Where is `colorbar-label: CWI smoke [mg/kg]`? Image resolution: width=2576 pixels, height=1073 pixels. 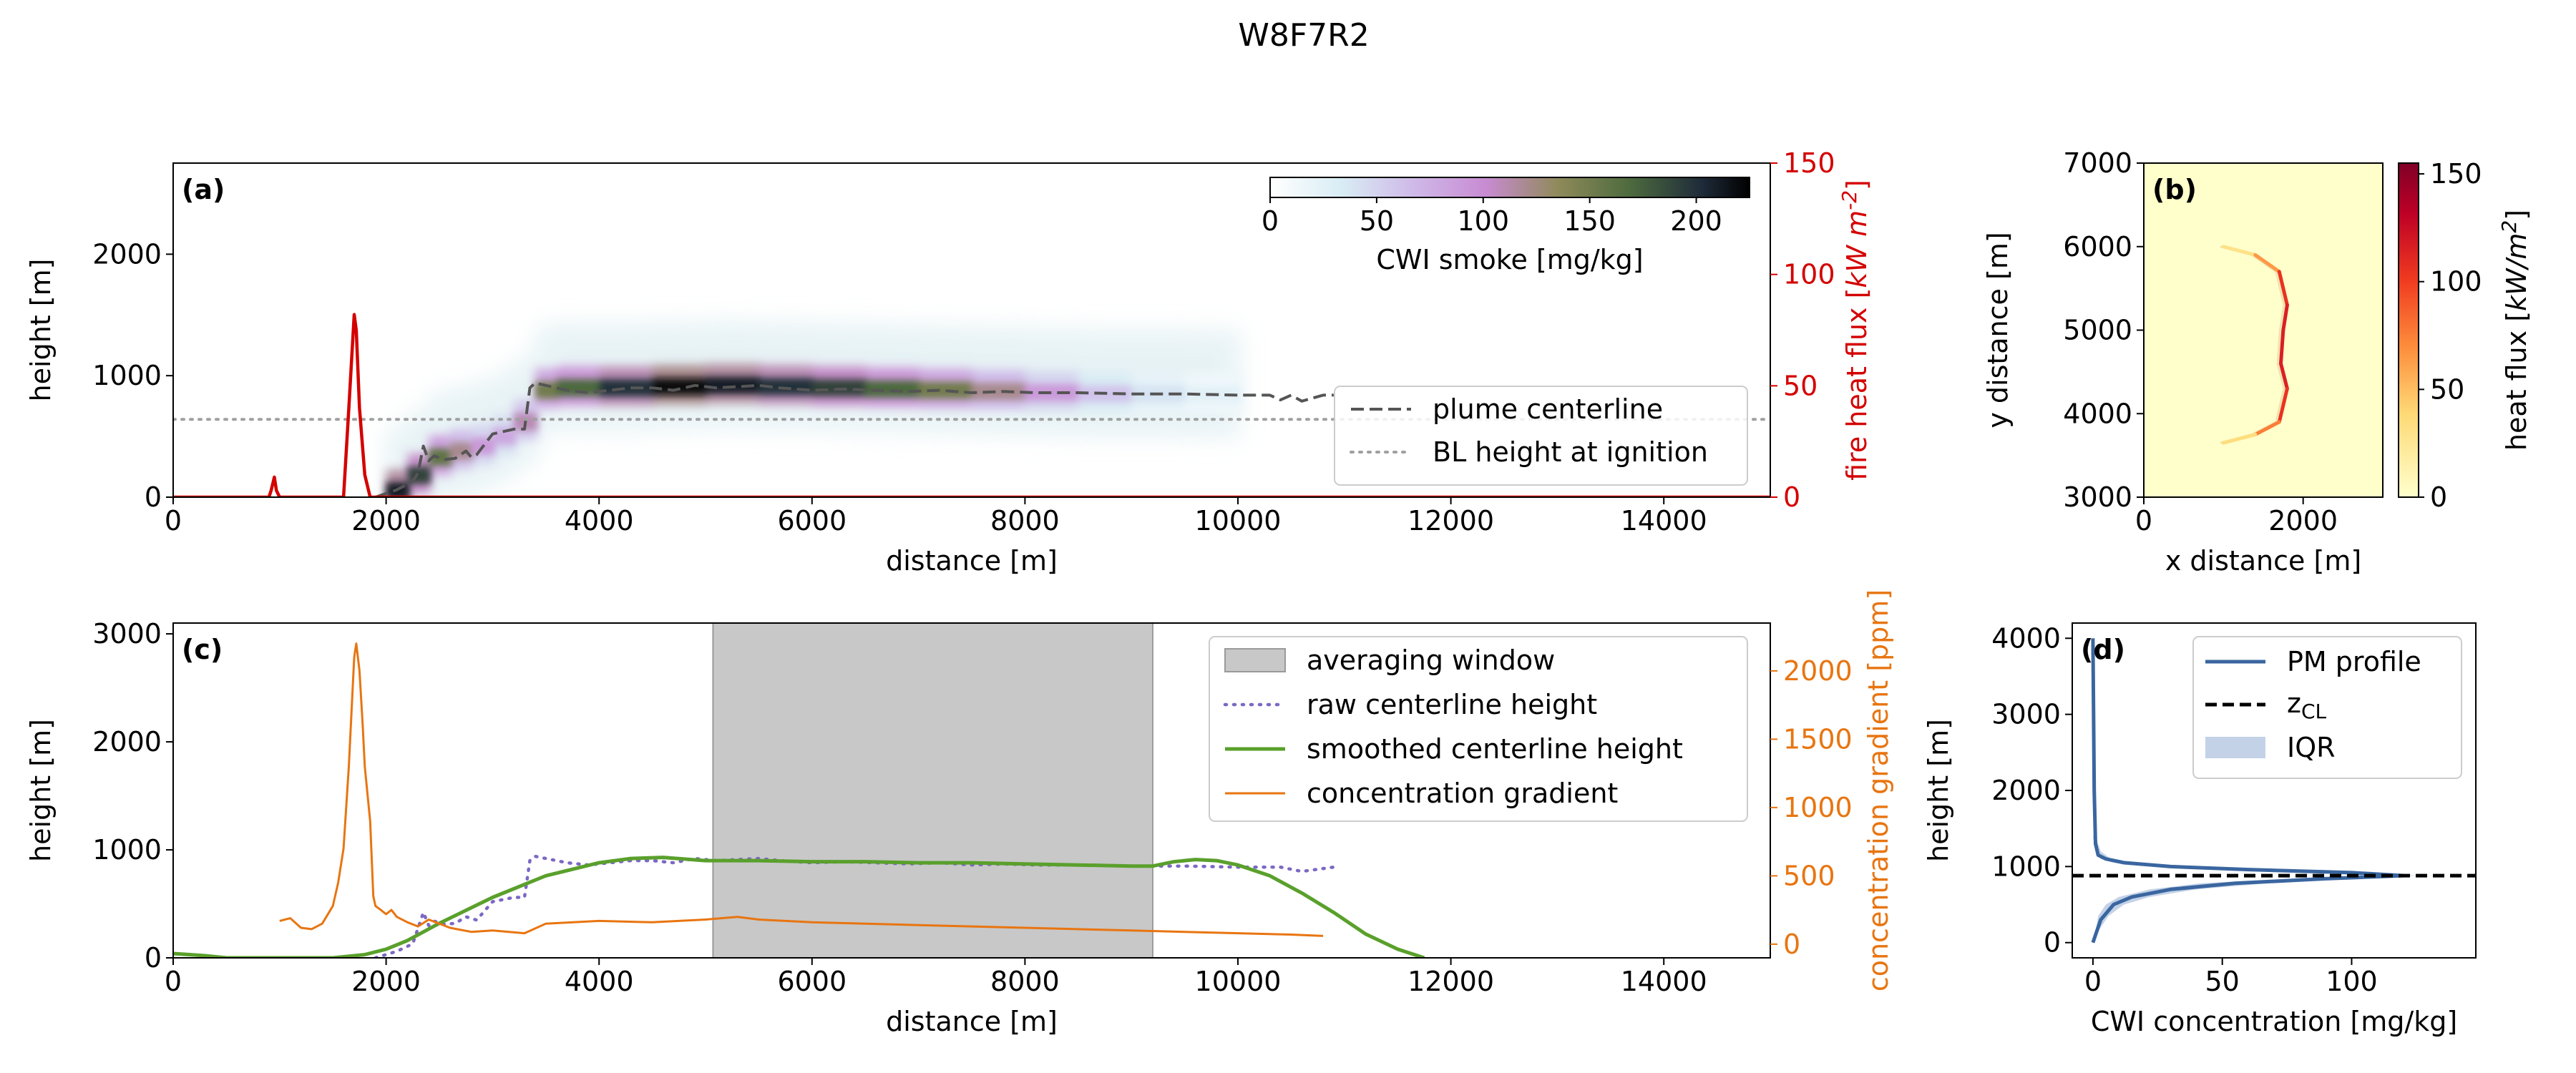
colorbar-label: CWI smoke [mg/kg] is located at coordinates (1509, 259).